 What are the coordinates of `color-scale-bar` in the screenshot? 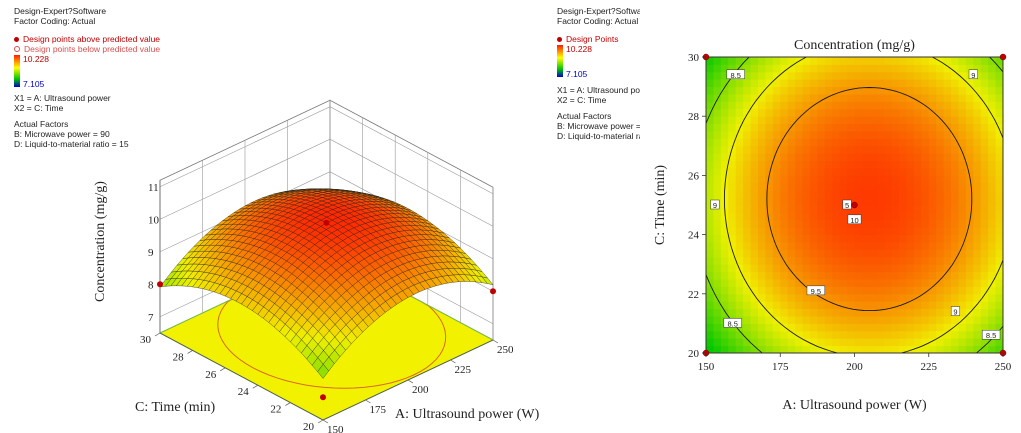 It's located at (17, 71).